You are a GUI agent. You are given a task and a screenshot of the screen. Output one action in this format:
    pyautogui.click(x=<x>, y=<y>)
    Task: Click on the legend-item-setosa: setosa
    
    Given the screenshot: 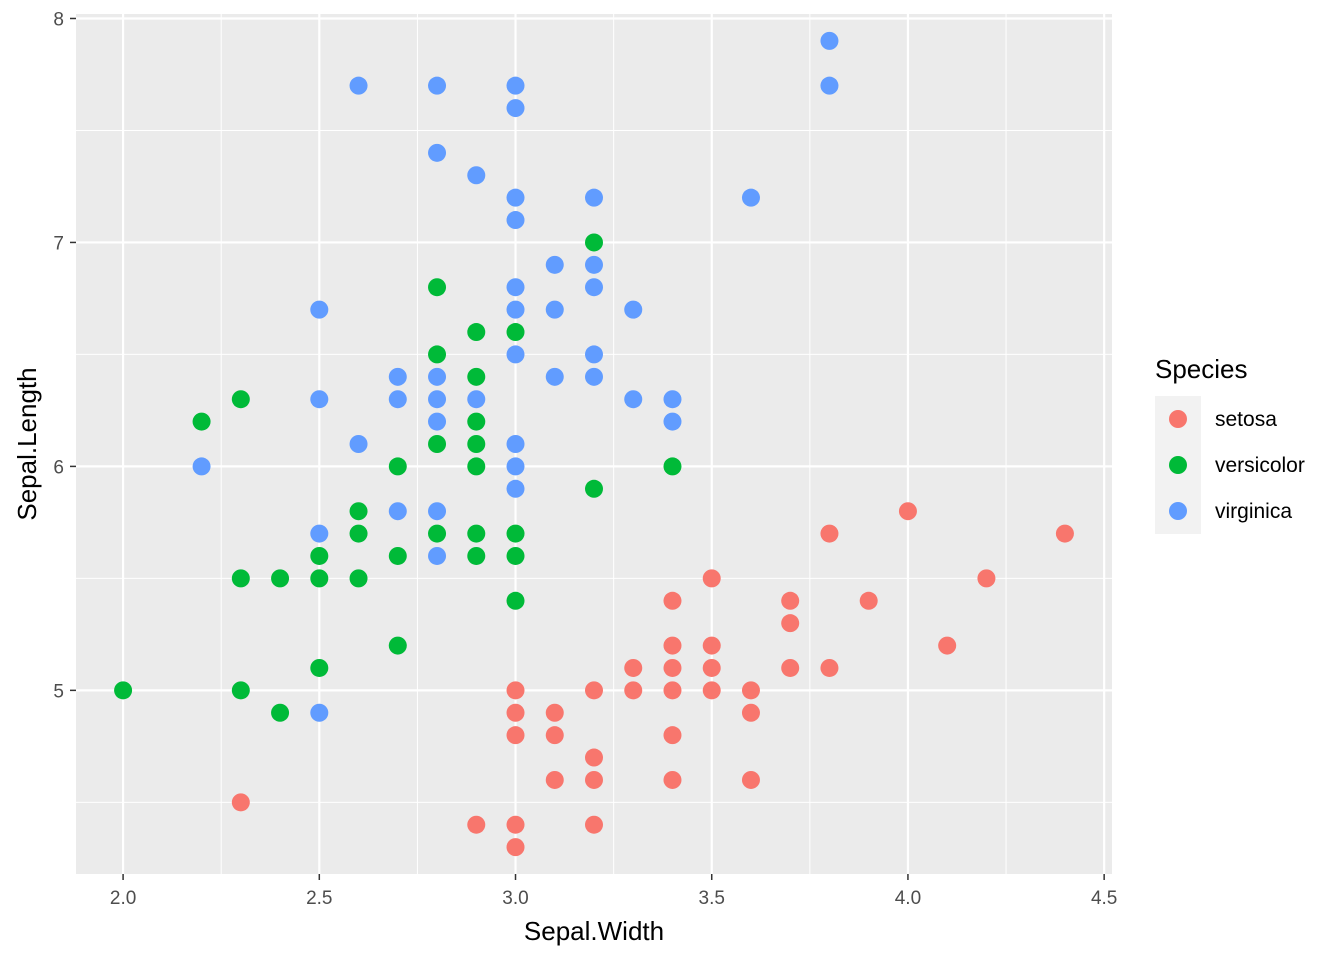 What is the action you would take?
    pyautogui.click(x=1223, y=419)
    